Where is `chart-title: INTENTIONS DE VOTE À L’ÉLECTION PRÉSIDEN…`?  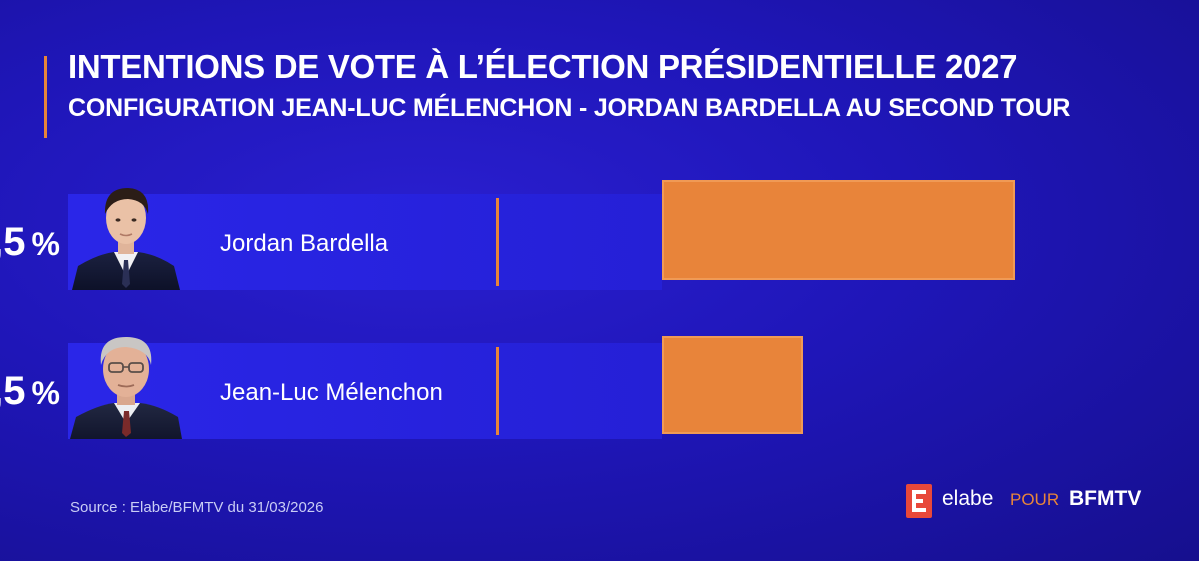 chart-title: INTENTIONS DE VOTE À L’ÉLECTION PRÉSIDEN… is located at coordinates (543, 66).